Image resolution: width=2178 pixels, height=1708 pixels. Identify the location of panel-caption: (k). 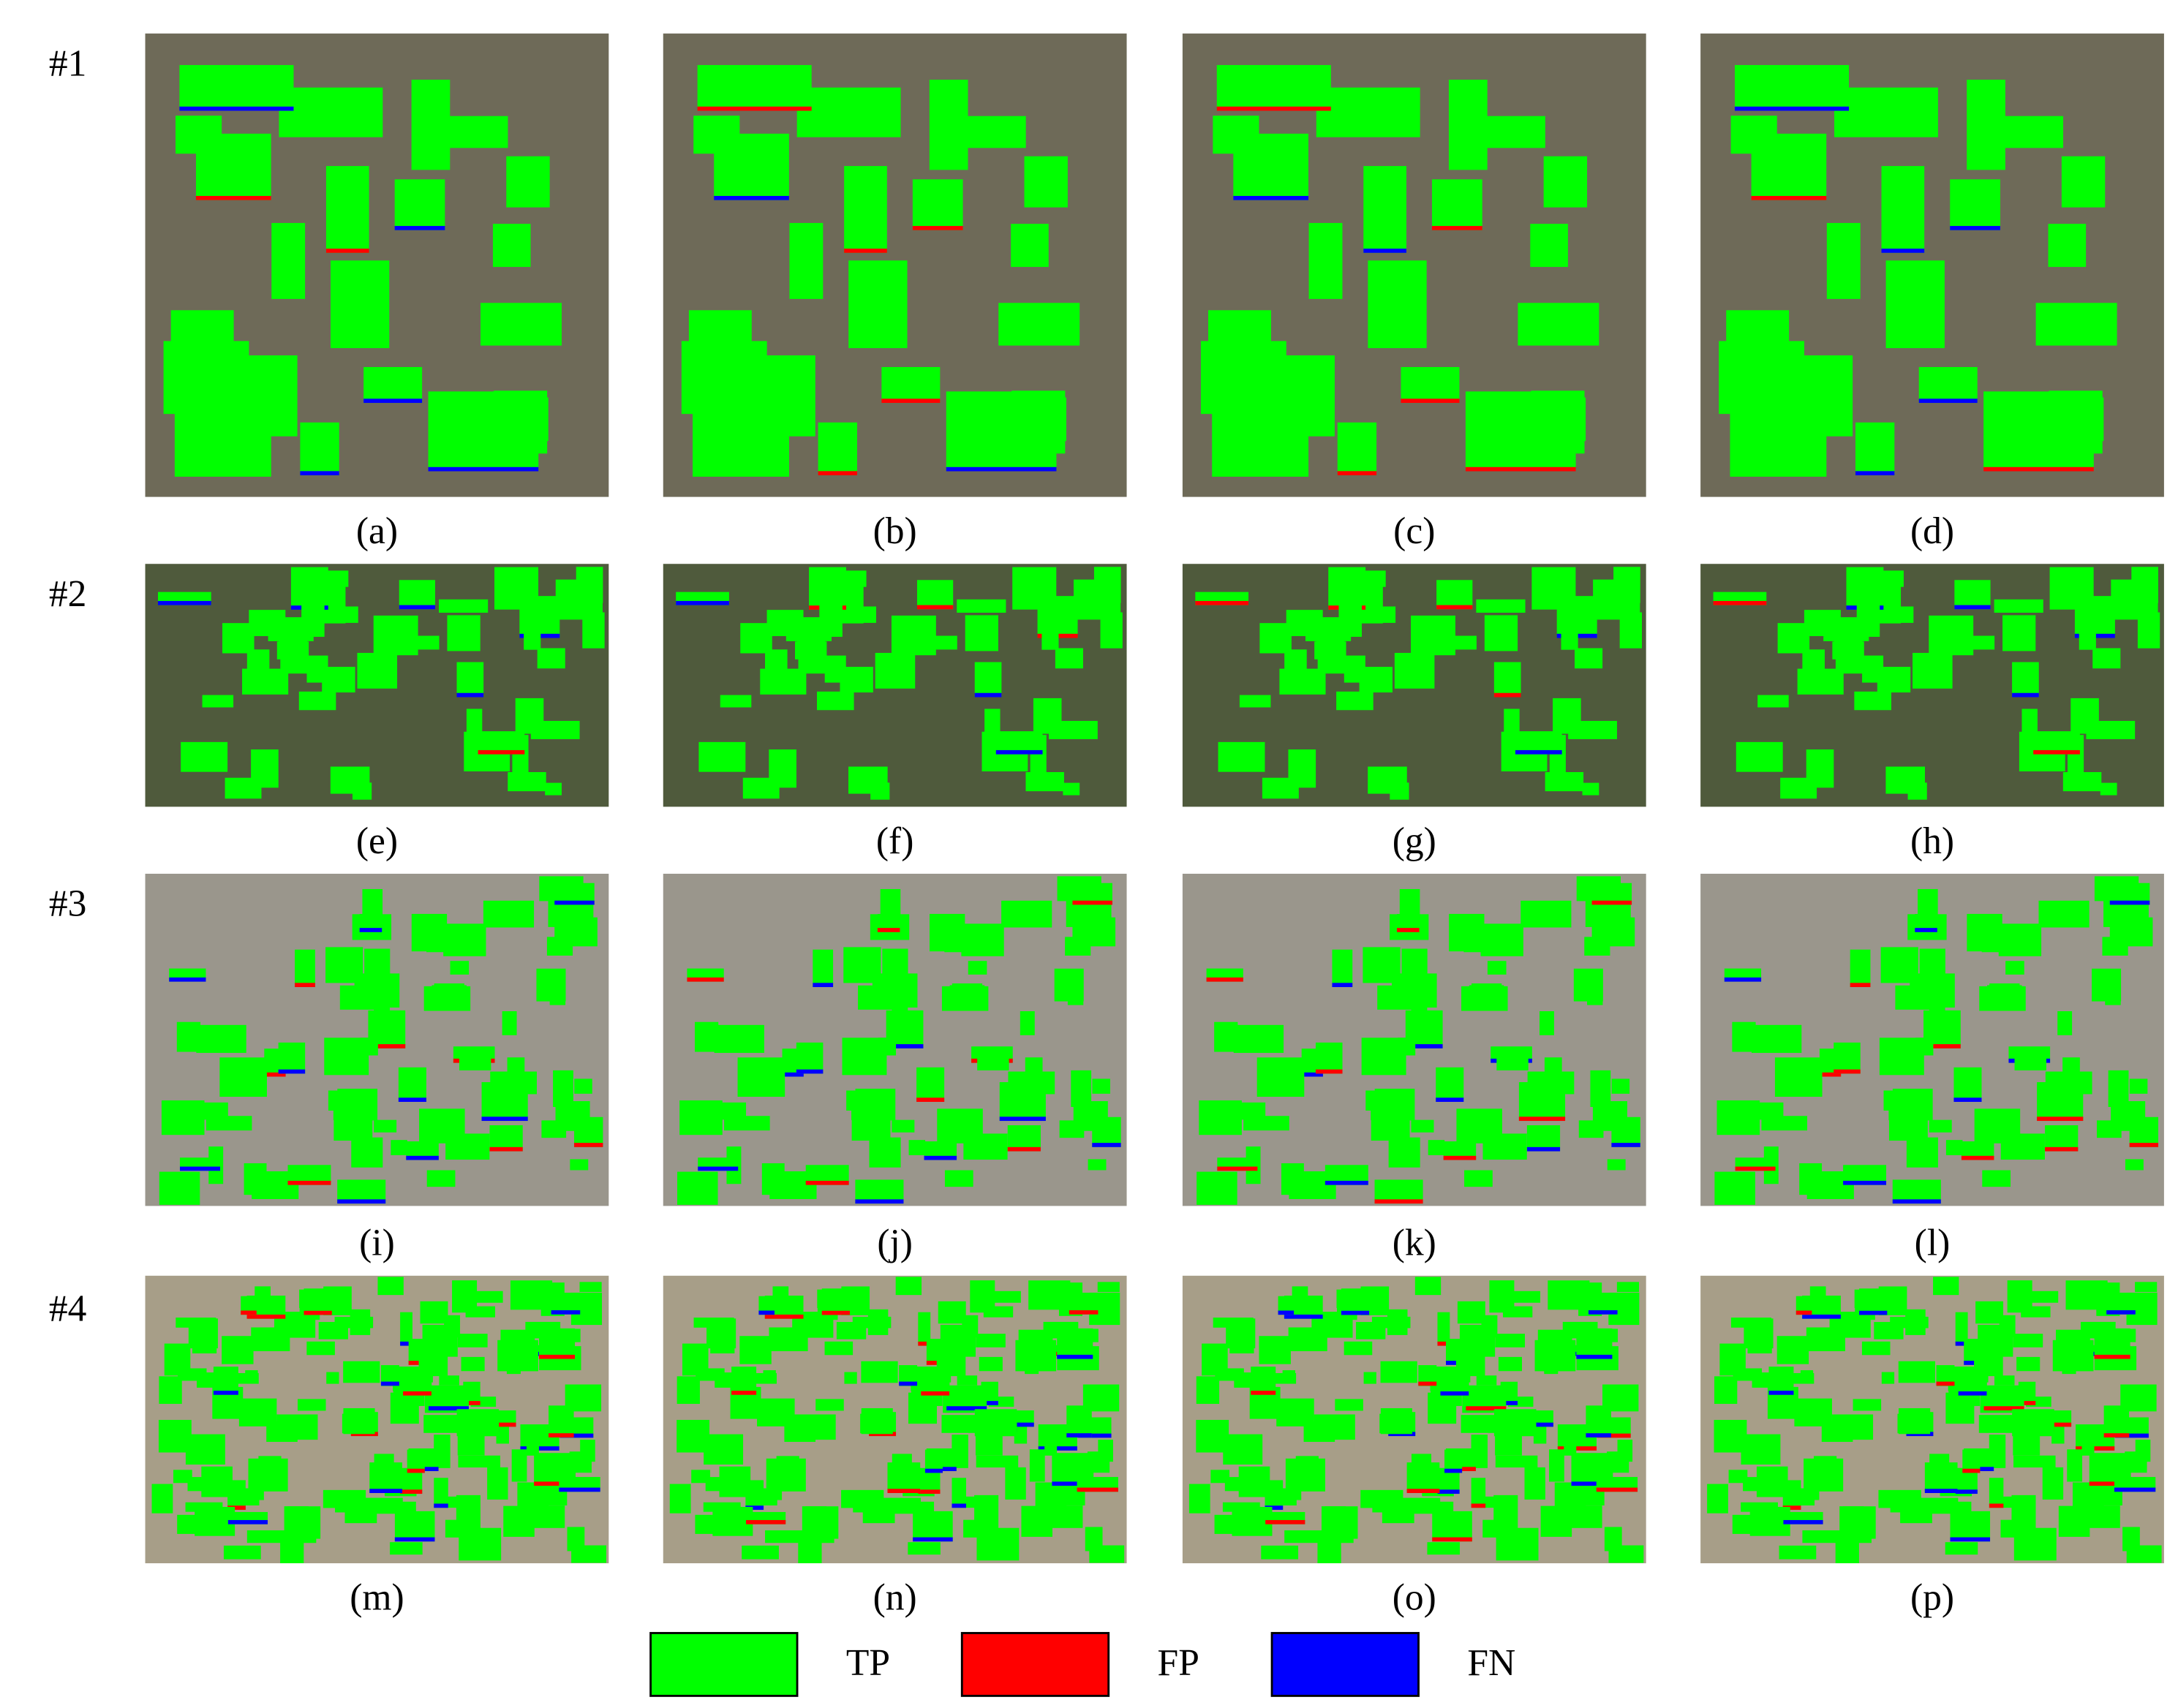
(1414, 1243).